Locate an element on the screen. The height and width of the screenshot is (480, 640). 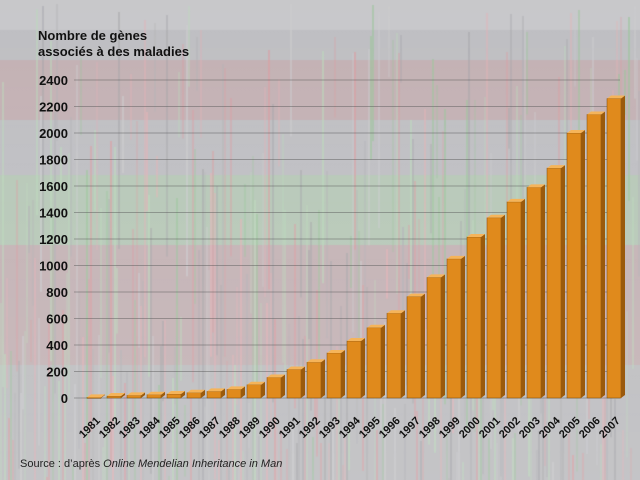
x-tick-label: 1992 is located at coordinates (310, 428).